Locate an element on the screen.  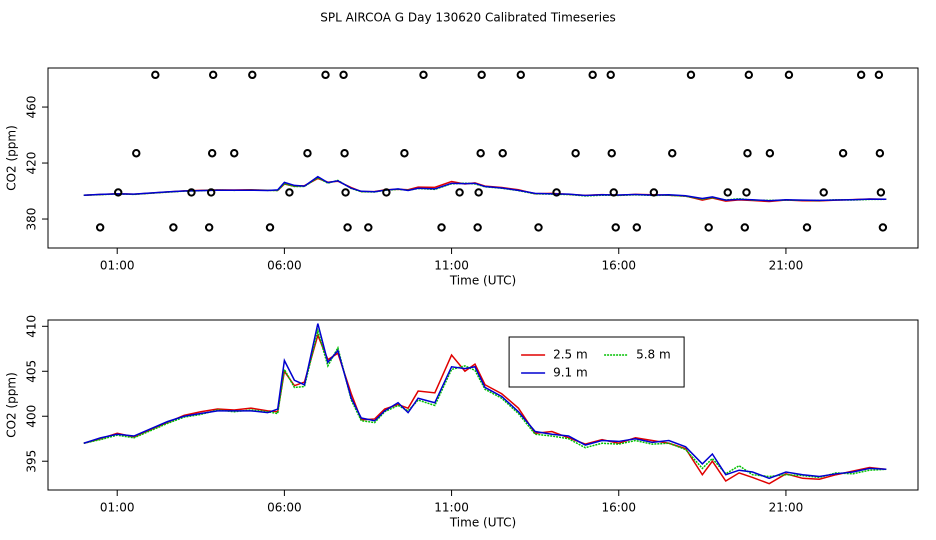
y-tick-label: 460 is located at coordinates (32, 107).